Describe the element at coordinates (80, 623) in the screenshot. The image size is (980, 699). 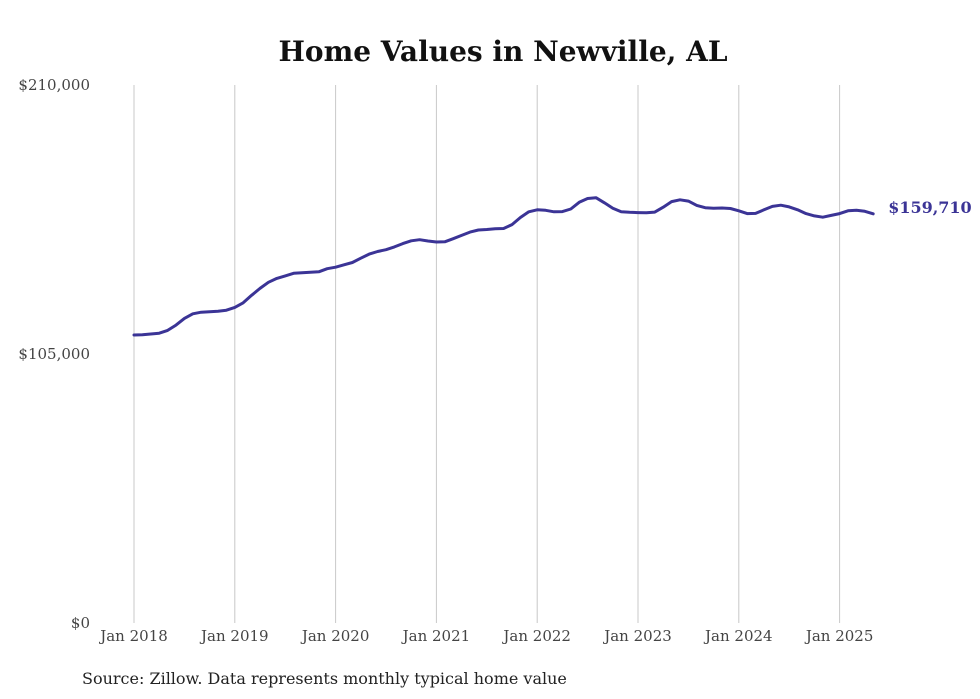
I see `y-tick-label-0: $0` at that location.